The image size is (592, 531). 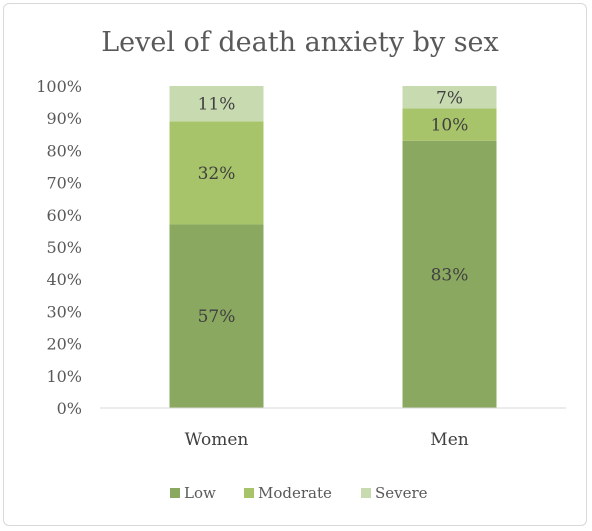 I want to click on x-axis: Women Men, so click(x=327, y=440).